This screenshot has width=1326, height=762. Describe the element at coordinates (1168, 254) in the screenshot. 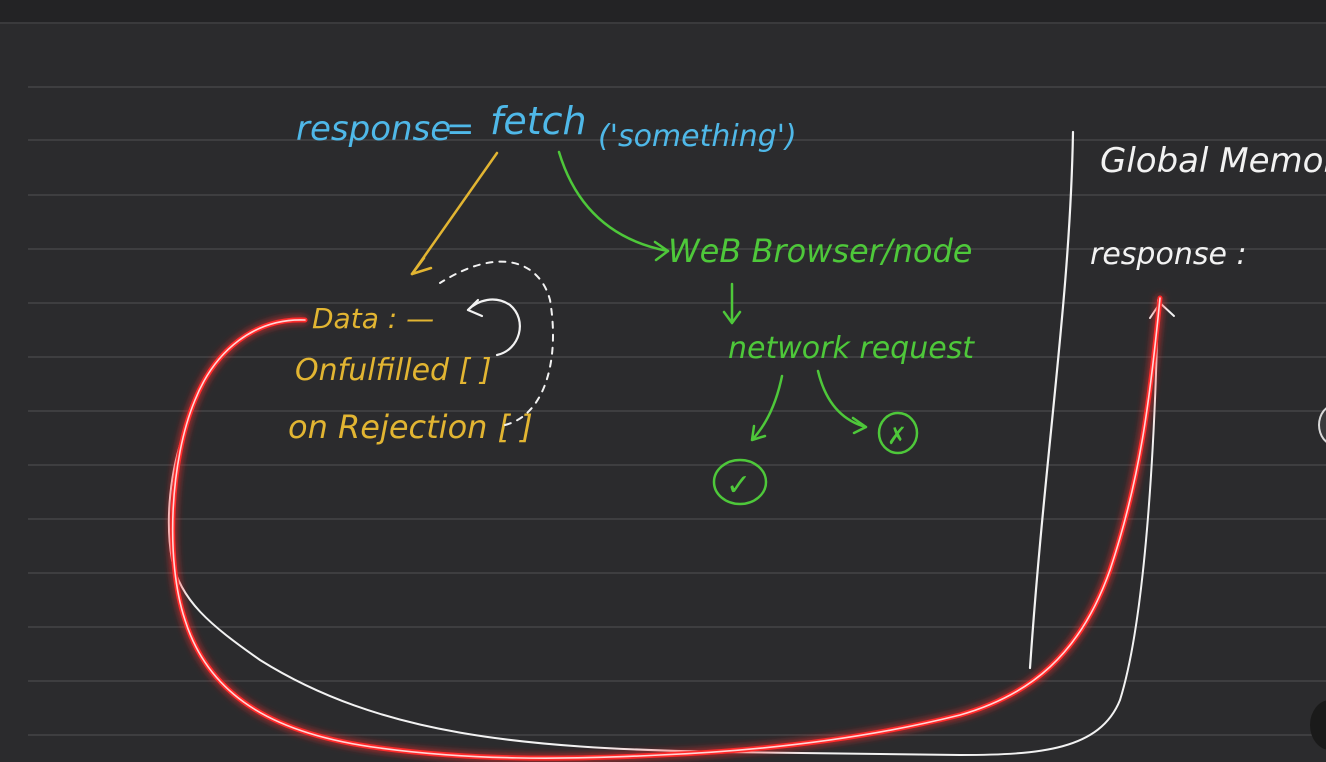

I see `memory-response-var: response :` at that location.